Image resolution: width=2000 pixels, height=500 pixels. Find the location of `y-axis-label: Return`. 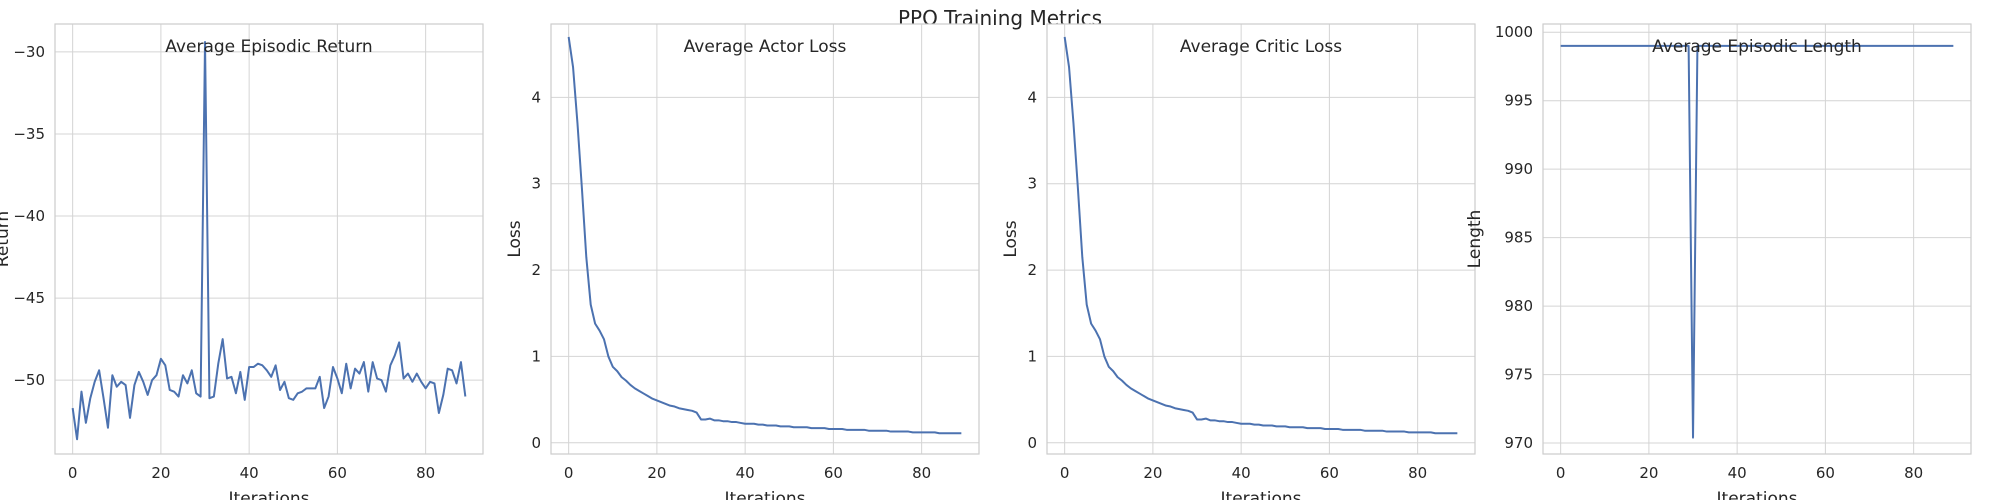

y-axis-label: Return is located at coordinates (6, 239).